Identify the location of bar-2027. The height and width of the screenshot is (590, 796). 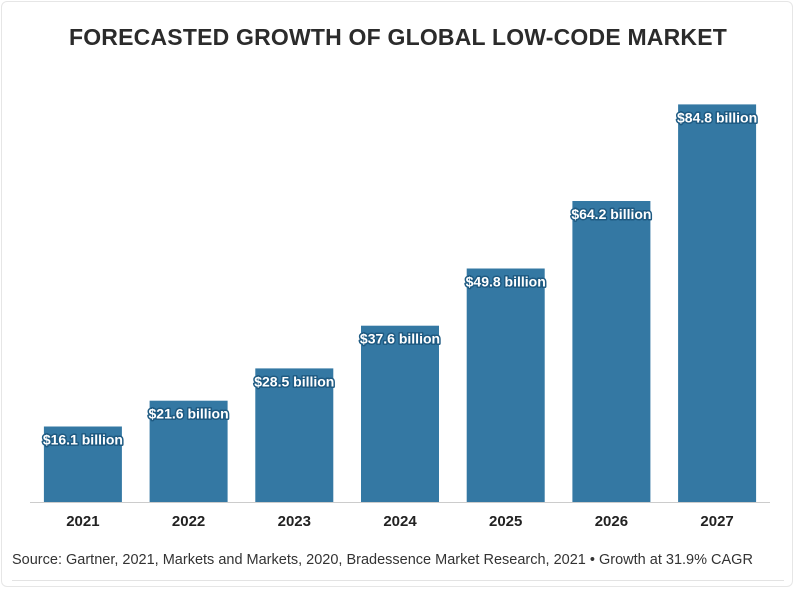
(717, 303).